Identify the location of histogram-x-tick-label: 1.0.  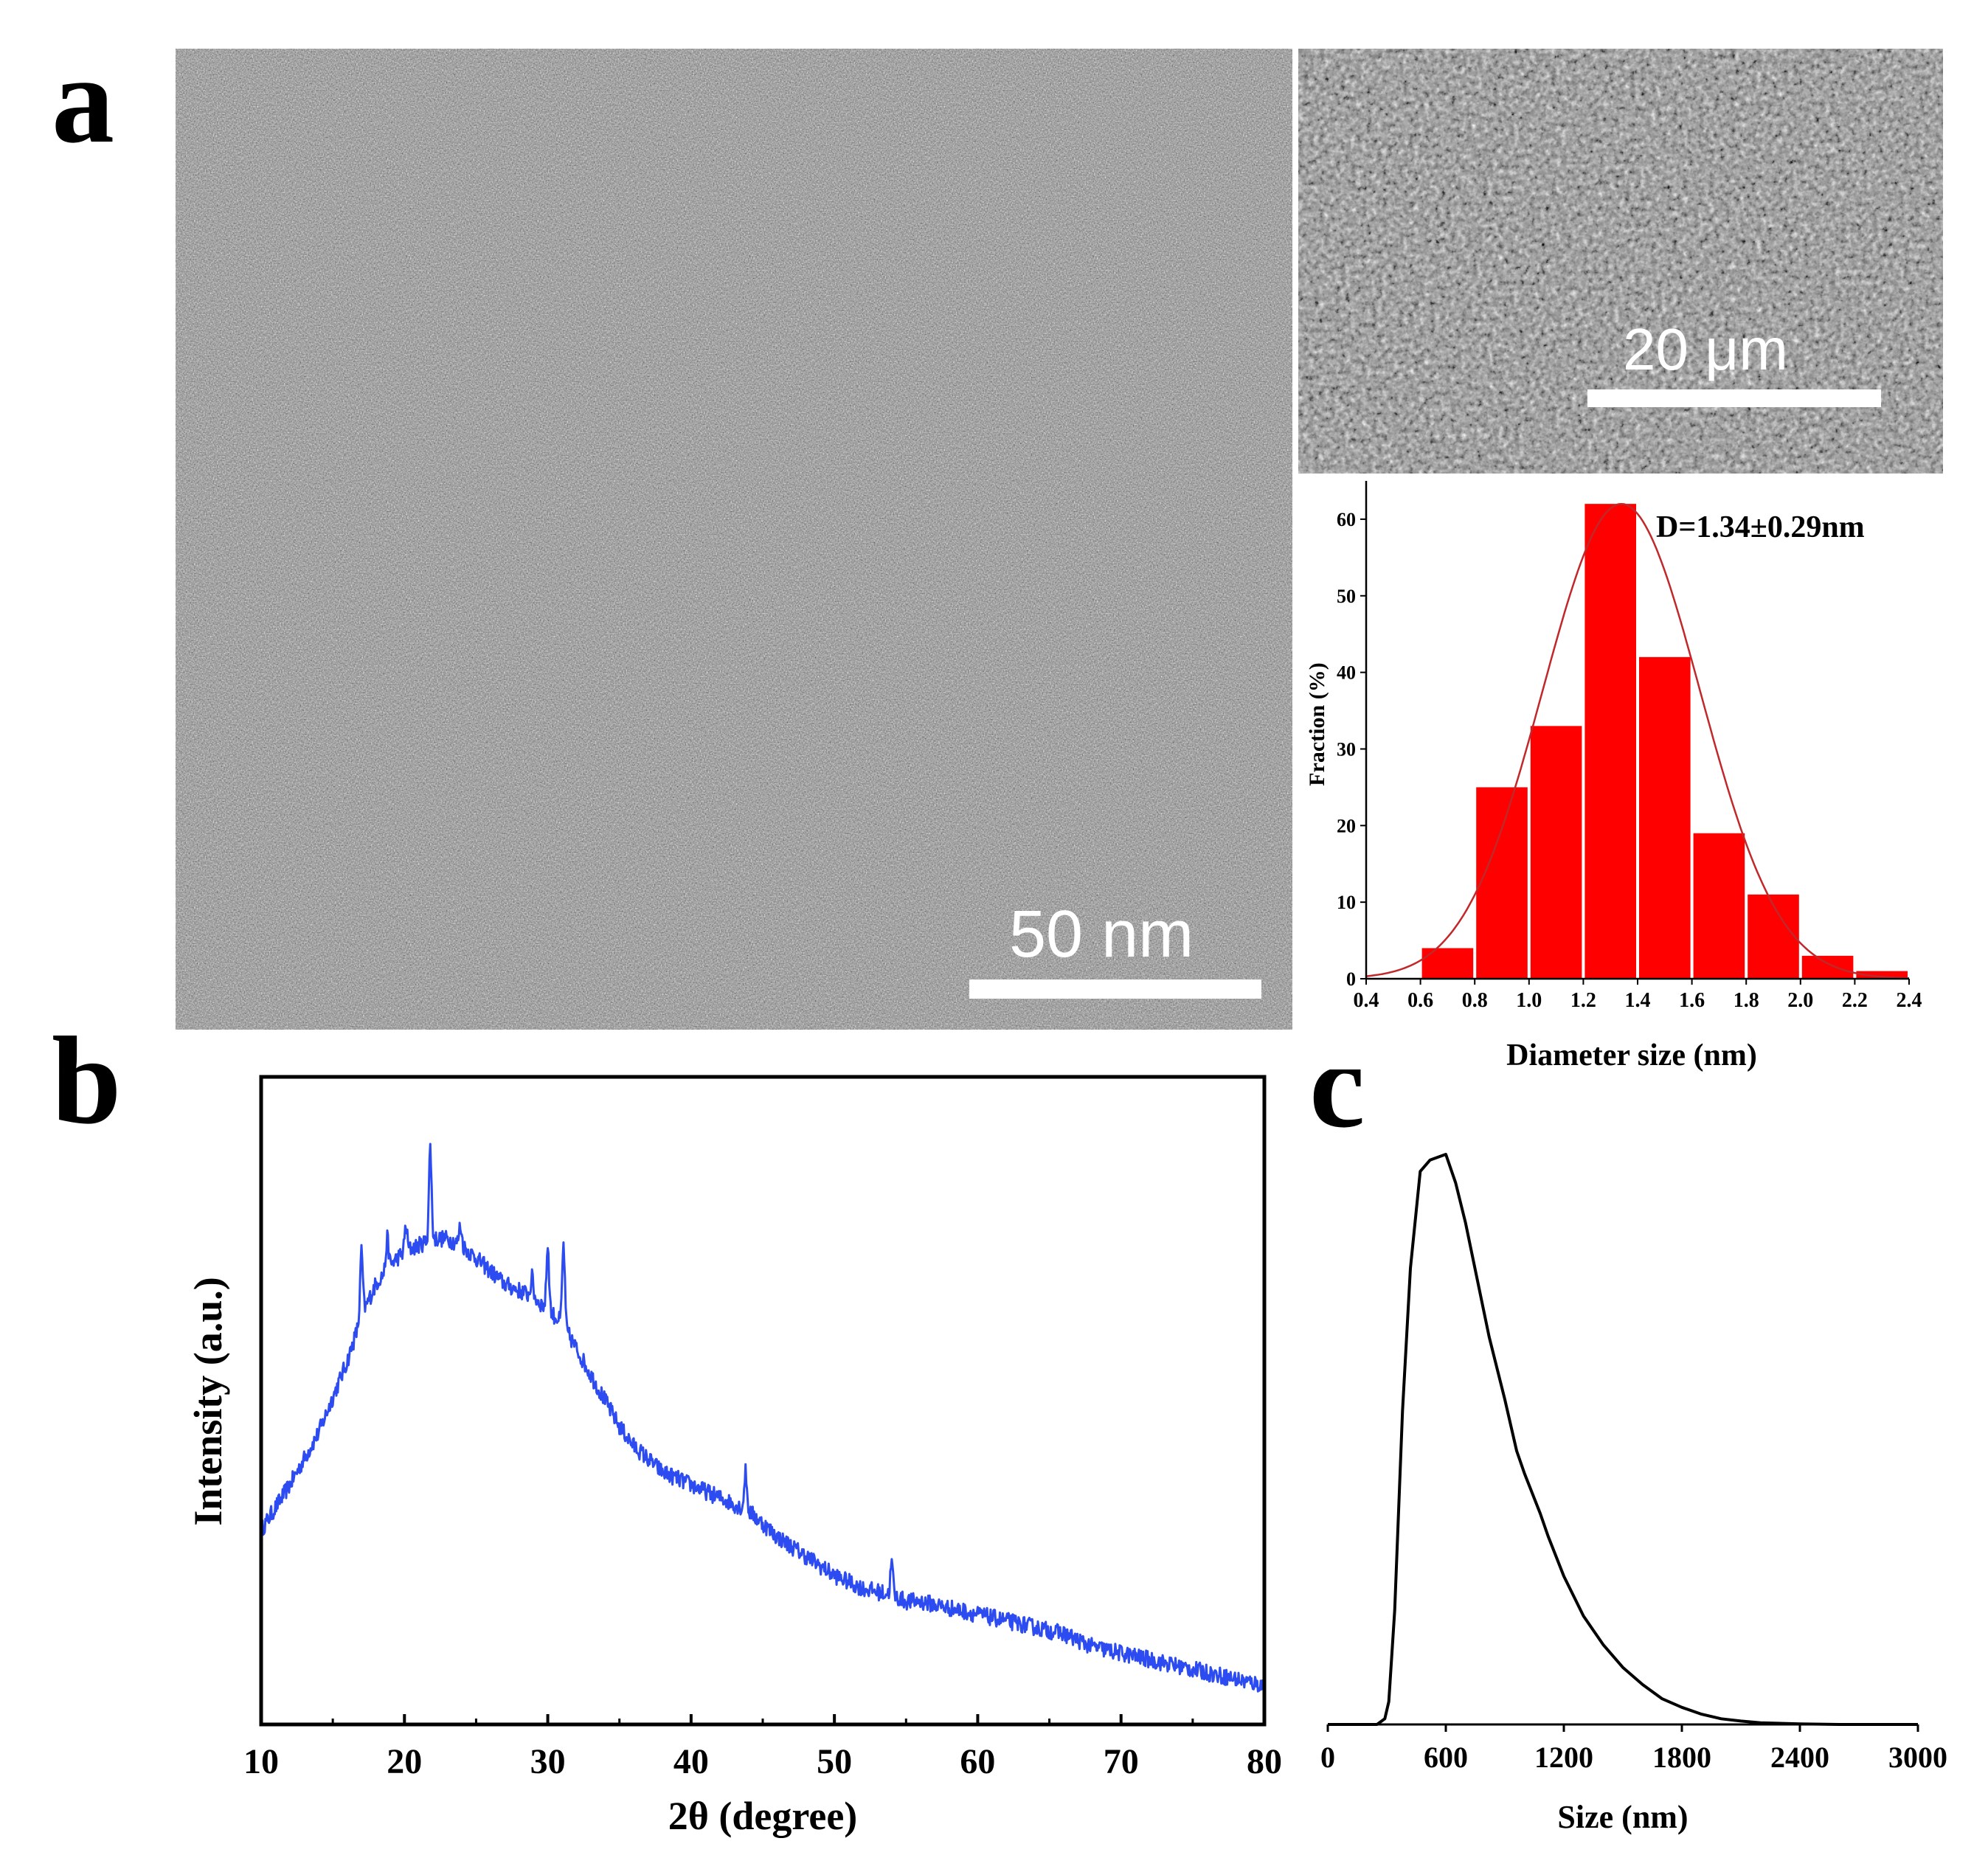
(1529, 1000).